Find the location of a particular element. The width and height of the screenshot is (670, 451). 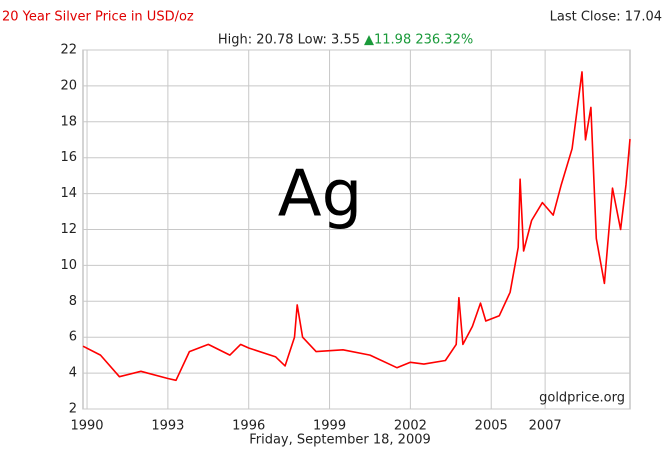

x-tick-label: 1990 is located at coordinates (86, 426).